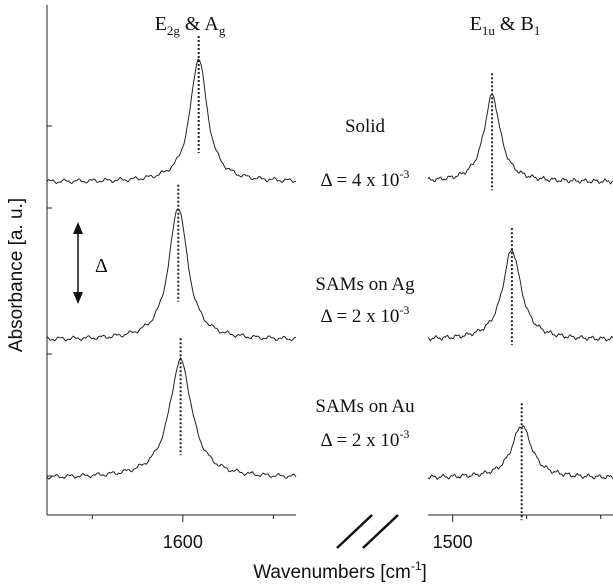 The width and height of the screenshot is (613, 584). Describe the element at coordinates (318, 542) in the screenshot. I see `x-axis-tick-labels: 1600 1500` at that location.